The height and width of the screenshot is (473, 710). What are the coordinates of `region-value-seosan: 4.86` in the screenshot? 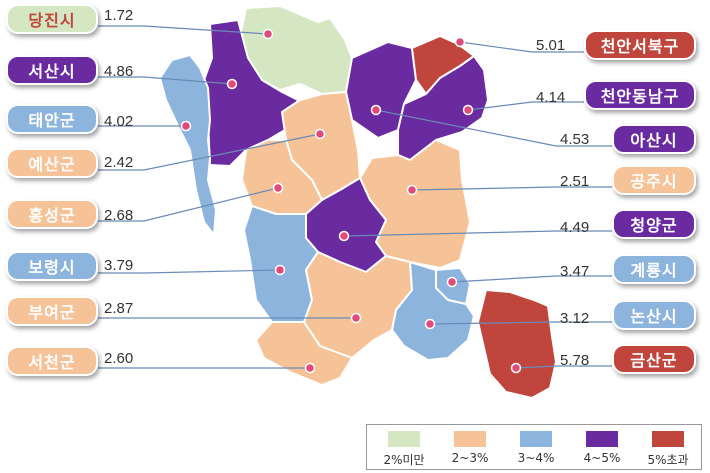 It's located at (119, 71).